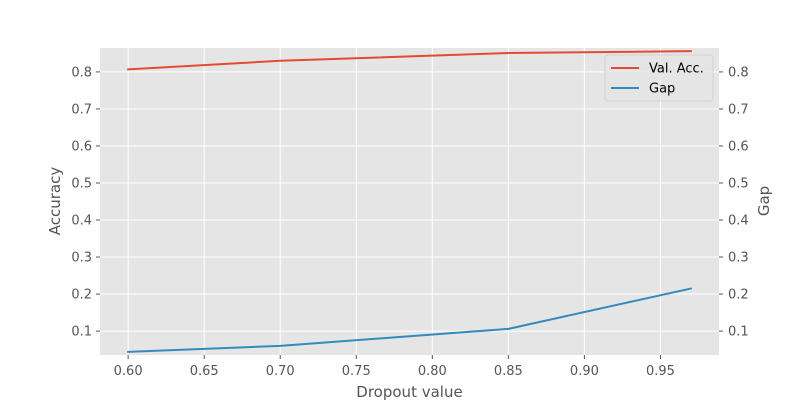 The height and width of the screenshot is (400, 800). I want to click on x-tick-label: 0.95, so click(660, 371).